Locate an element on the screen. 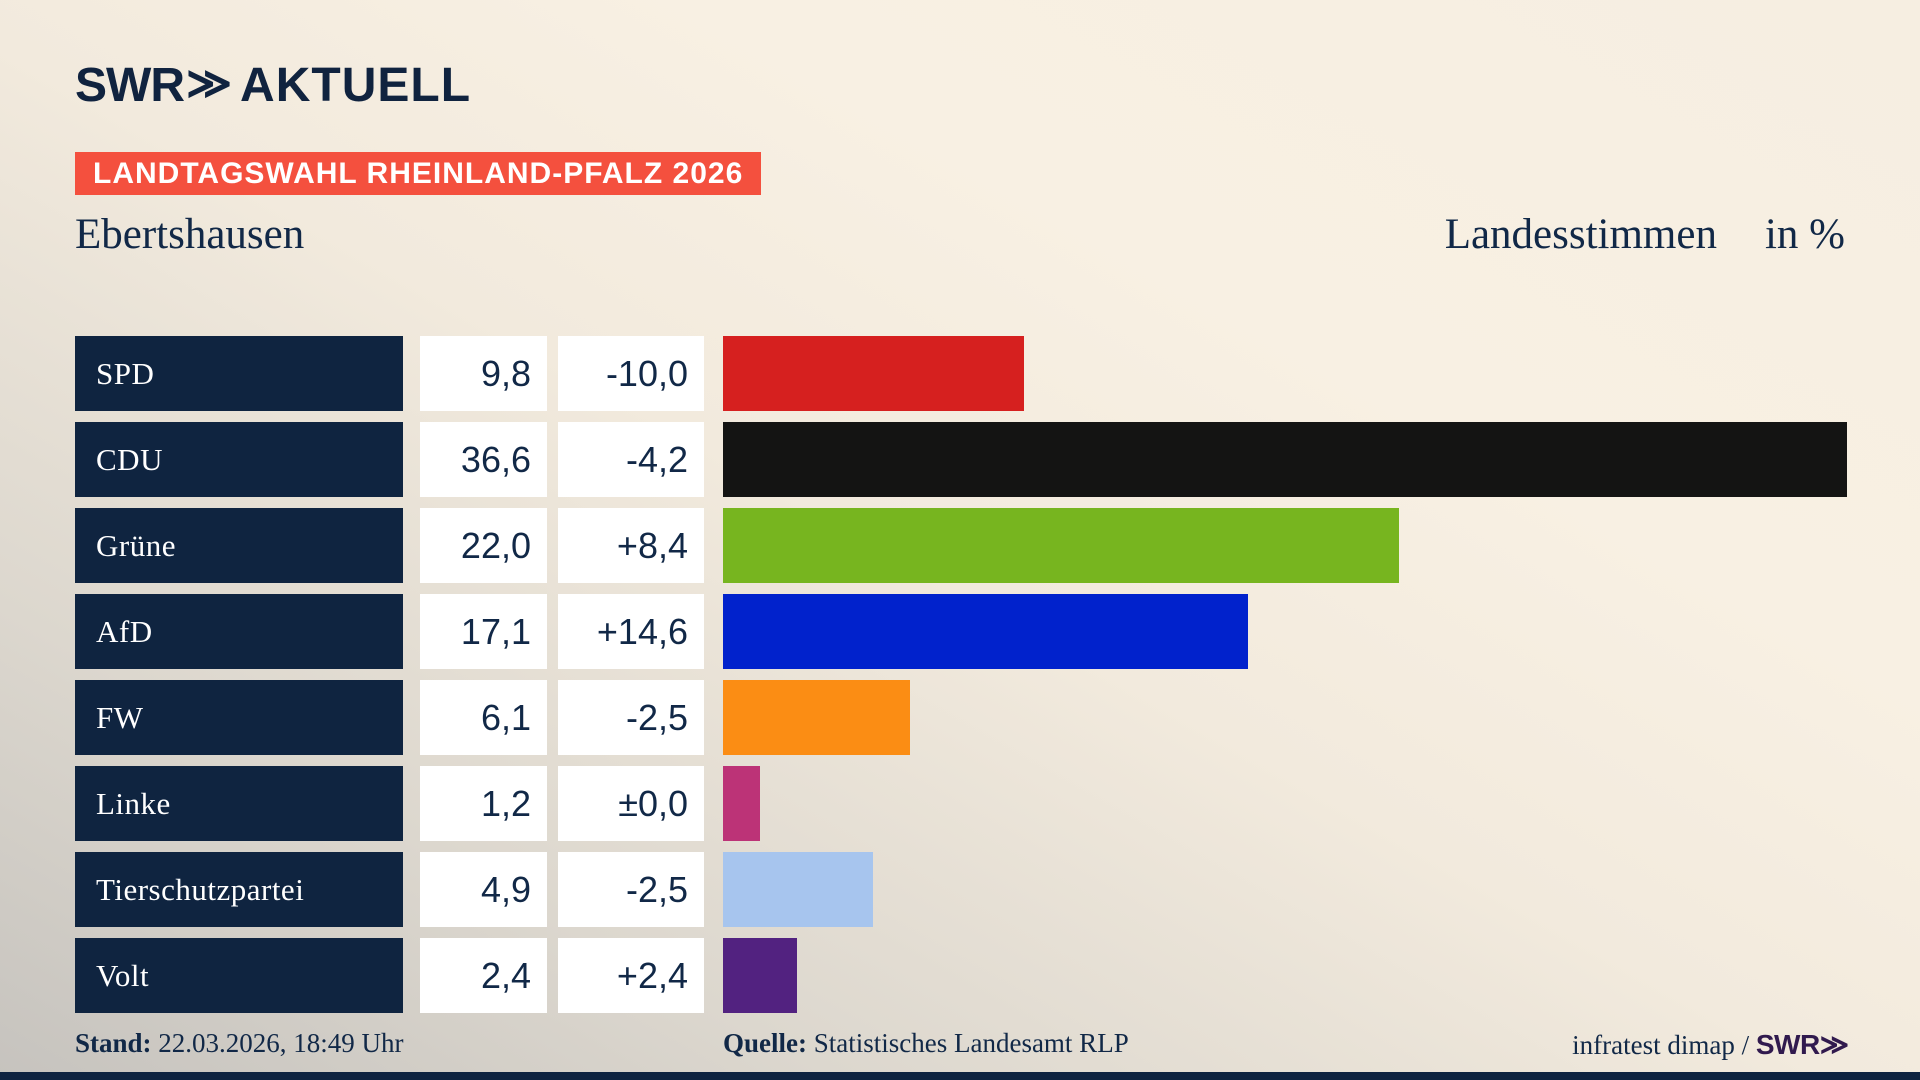 The width and height of the screenshot is (1920, 1080). table-row: Grüne 22,0 +8,4 is located at coordinates (961, 545).